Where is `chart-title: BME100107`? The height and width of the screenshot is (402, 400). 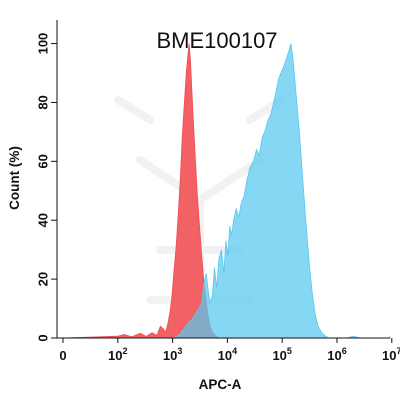 chart-title: BME100107 is located at coordinates (216, 40).